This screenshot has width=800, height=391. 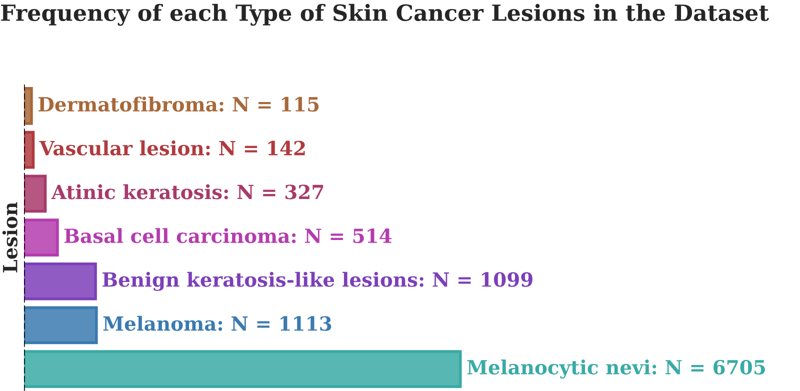 What do you see at coordinates (385, 15) in the screenshot?
I see `chart-title: Frequency of each Type of Skin Cancer Lesions in the Dataset` at bounding box center [385, 15].